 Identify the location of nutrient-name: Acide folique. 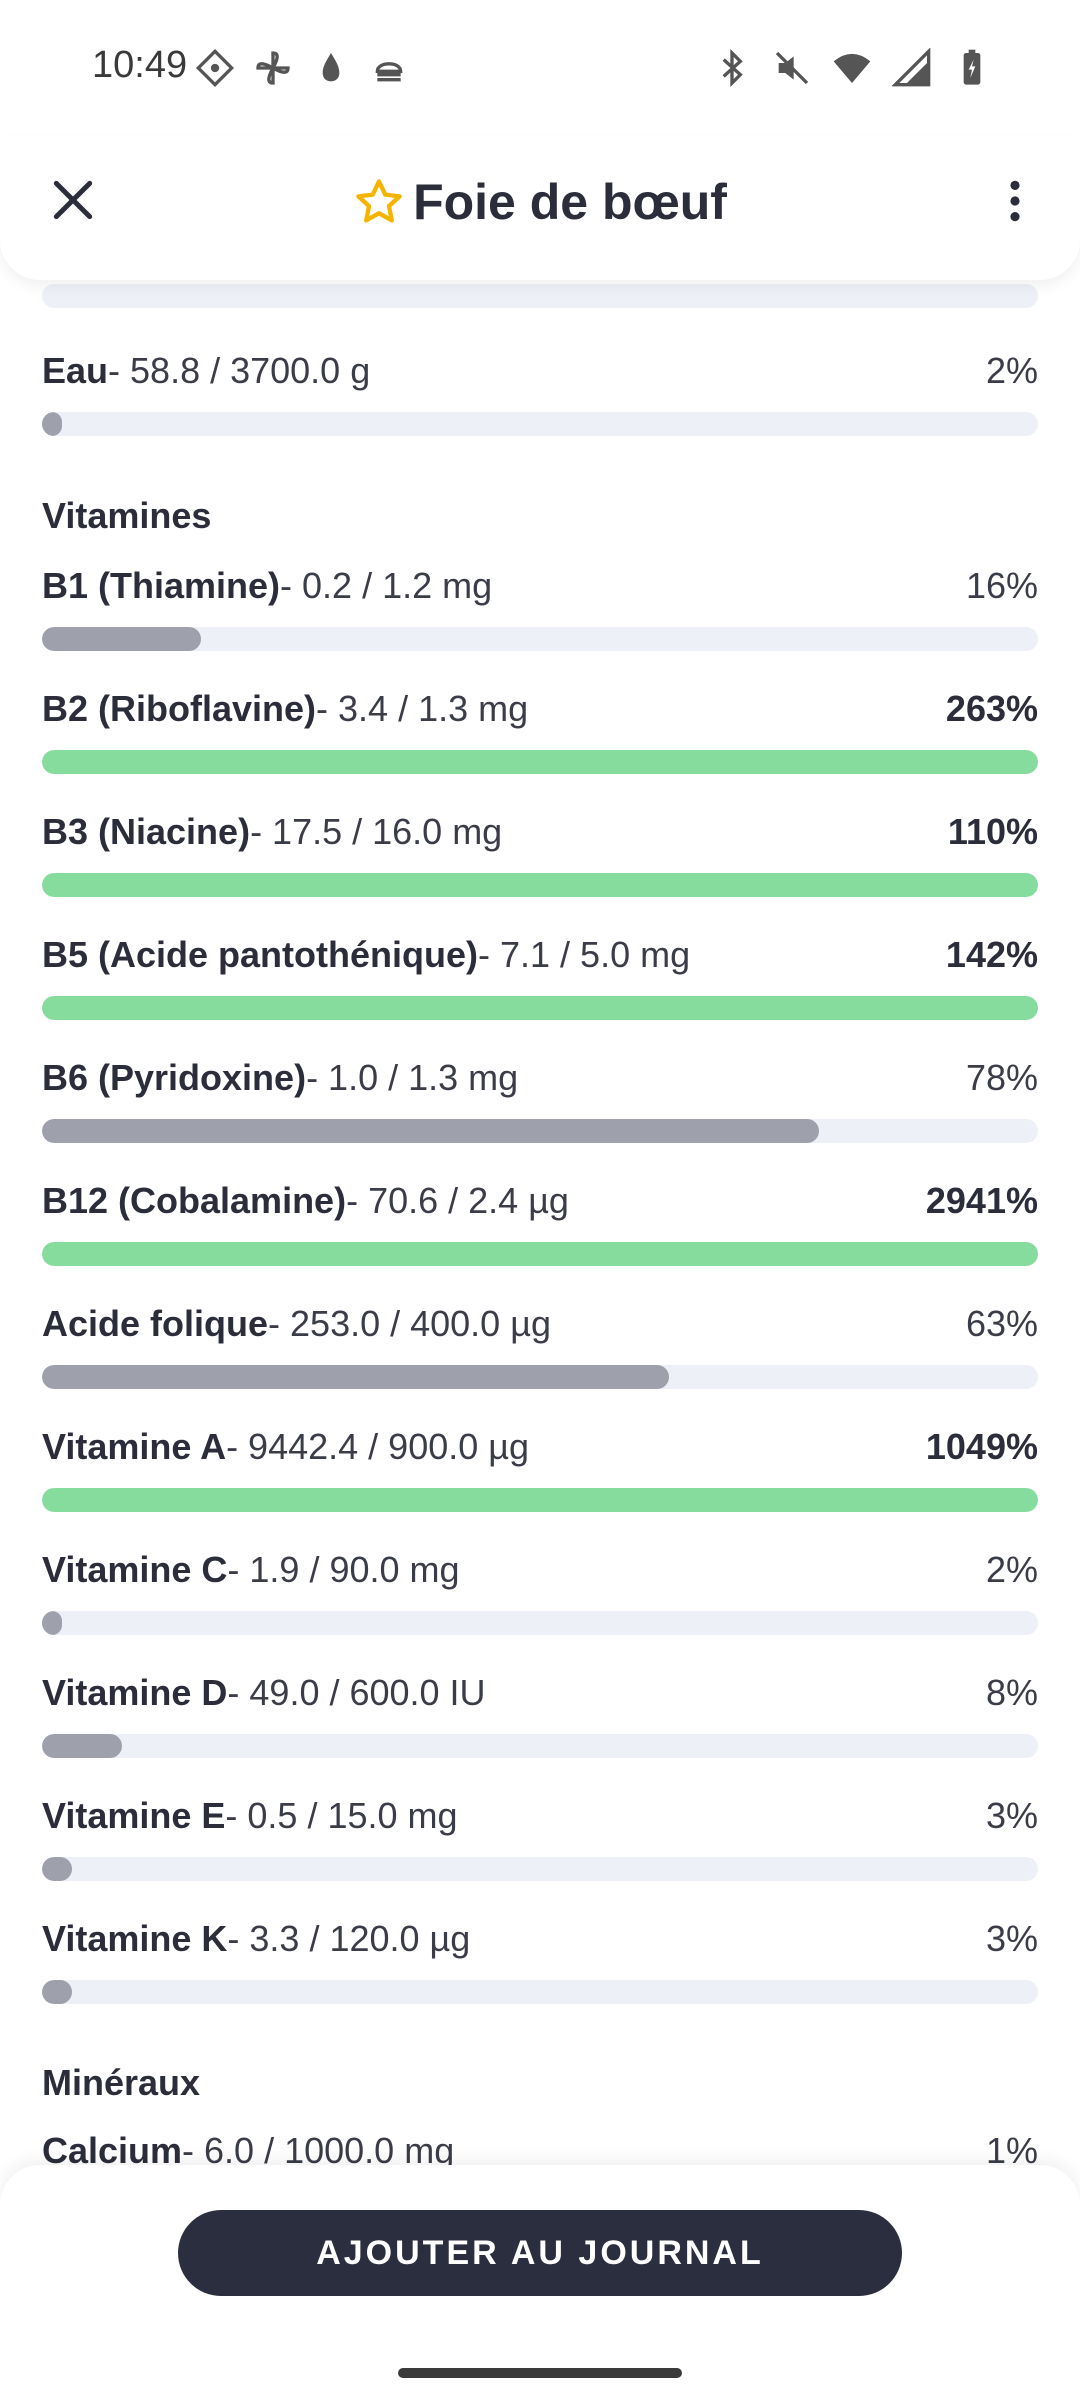
(155, 1323).